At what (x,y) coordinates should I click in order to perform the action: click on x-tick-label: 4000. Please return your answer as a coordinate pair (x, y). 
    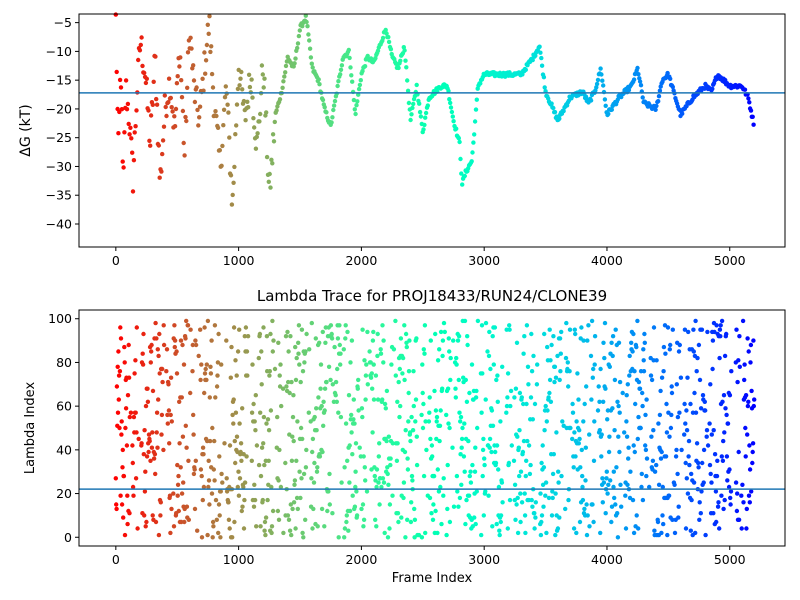
    Looking at the image, I should click on (607, 260).